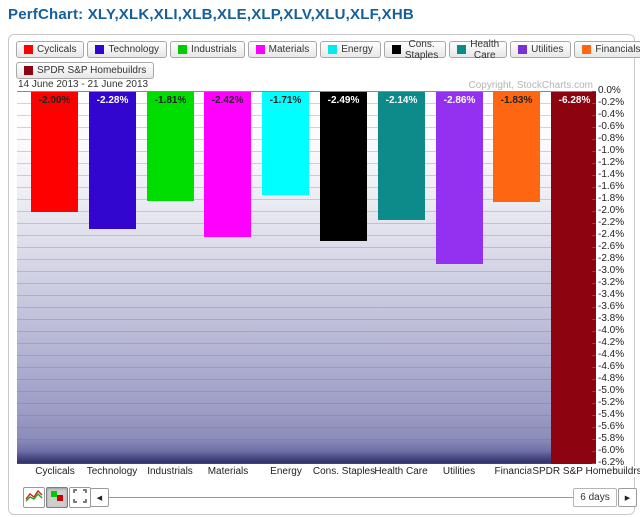  Describe the element at coordinates (285, 100) in the screenshot. I see `bar-value-label: -1.71%` at that location.